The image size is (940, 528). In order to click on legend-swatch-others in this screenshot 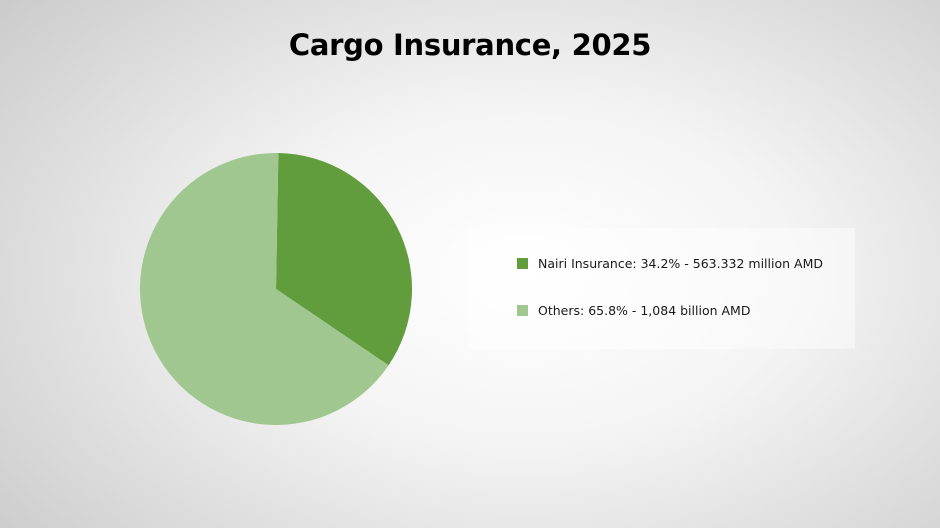, I will do `click(522, 310)`.